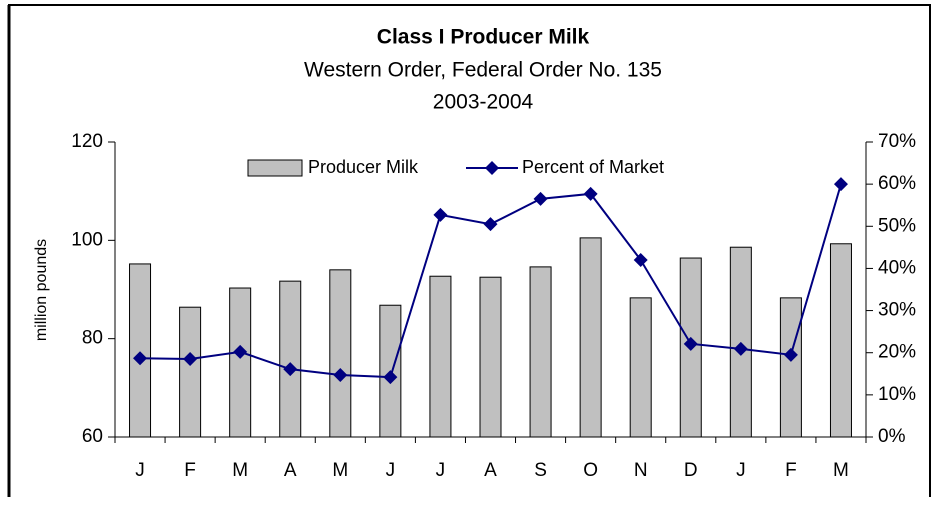 The image size is (938, 510). Describe the element at coordinates (92, 338) in the screenshot. I see `y-tick-label: 80` at that location.